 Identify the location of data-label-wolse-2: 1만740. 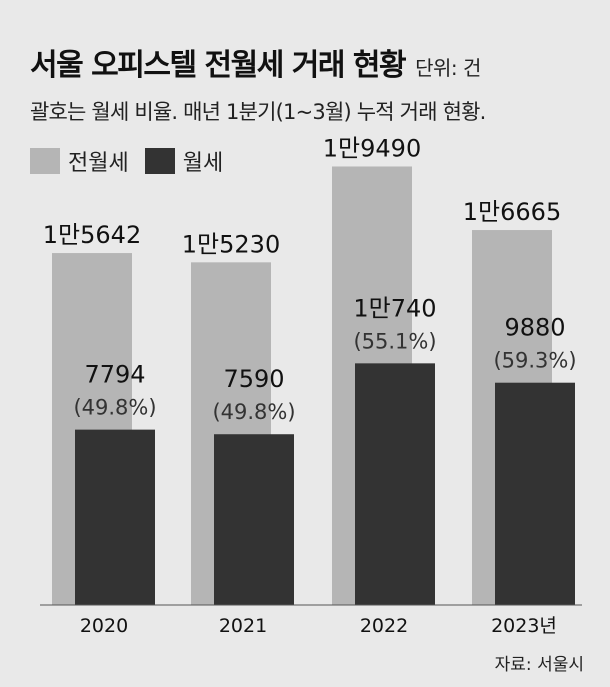
(394, 308).